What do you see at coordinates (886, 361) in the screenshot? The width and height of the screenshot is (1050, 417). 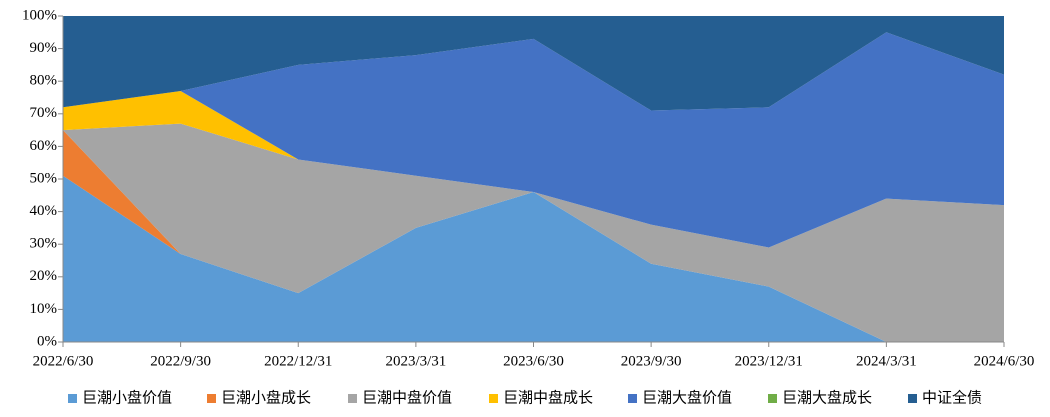 I see `x-tick-label: 2024/3/31` at bounding box center [886, 361].